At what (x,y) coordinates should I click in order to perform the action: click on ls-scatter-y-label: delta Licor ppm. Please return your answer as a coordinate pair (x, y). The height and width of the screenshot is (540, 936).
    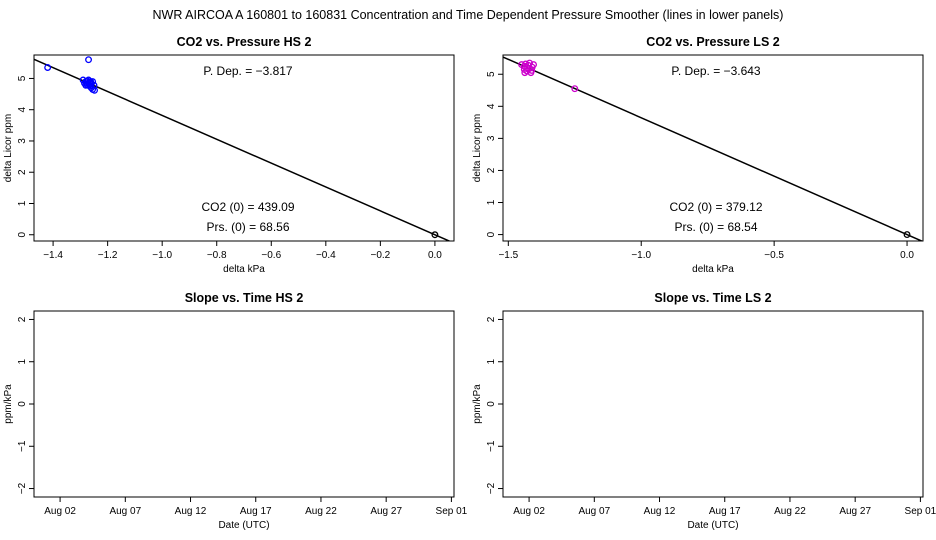
    Looking at the image, I should click on (477, 148).